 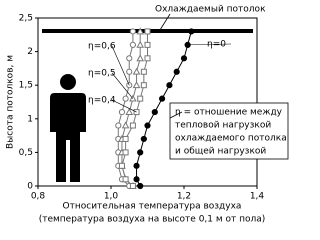 I want to click on series-label: η=0, so click(x=216, y=45).